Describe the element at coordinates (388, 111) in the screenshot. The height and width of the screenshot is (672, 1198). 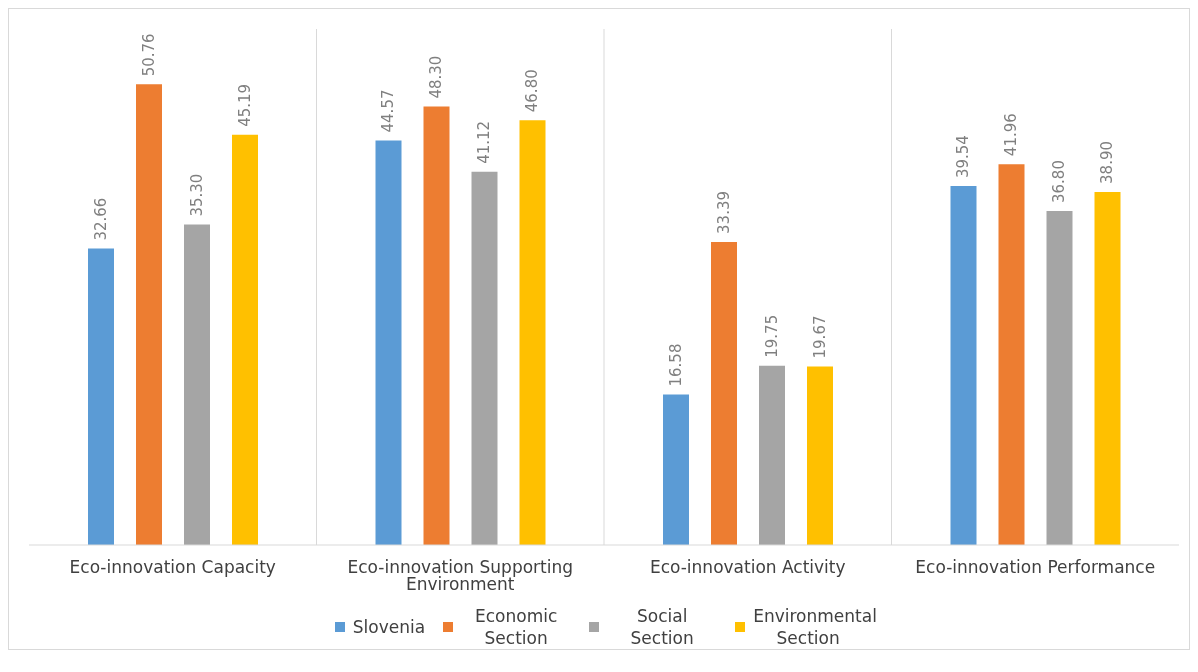
I see `data-label: 44.57` at that location.